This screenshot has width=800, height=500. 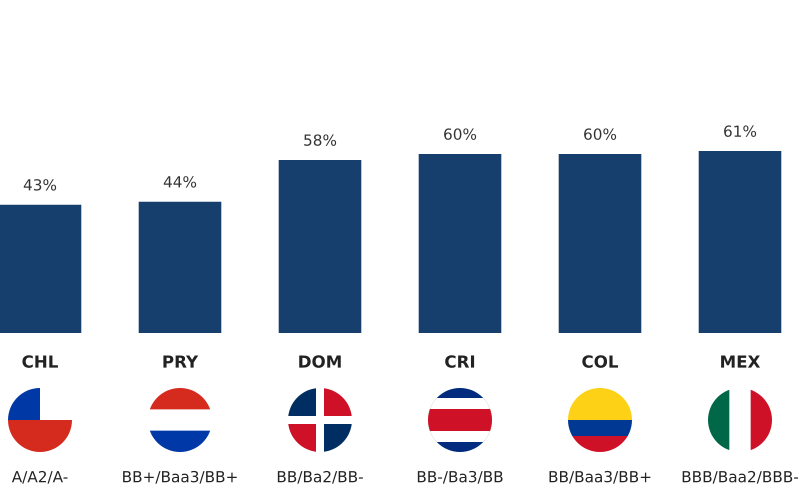 I want to click on x-tick-label: CRI, so click(x=459, y=361).